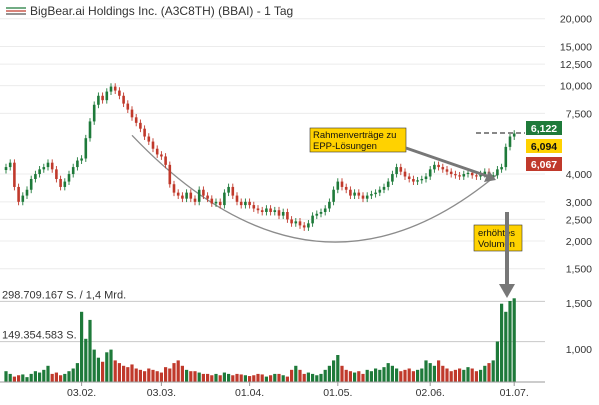 The height and width of the screenshot is (405, 599). What do you see at coordinates (579, 114) in the screenshot?
I see `price-axis-label: 7,500` at bounding box center [579, 114].